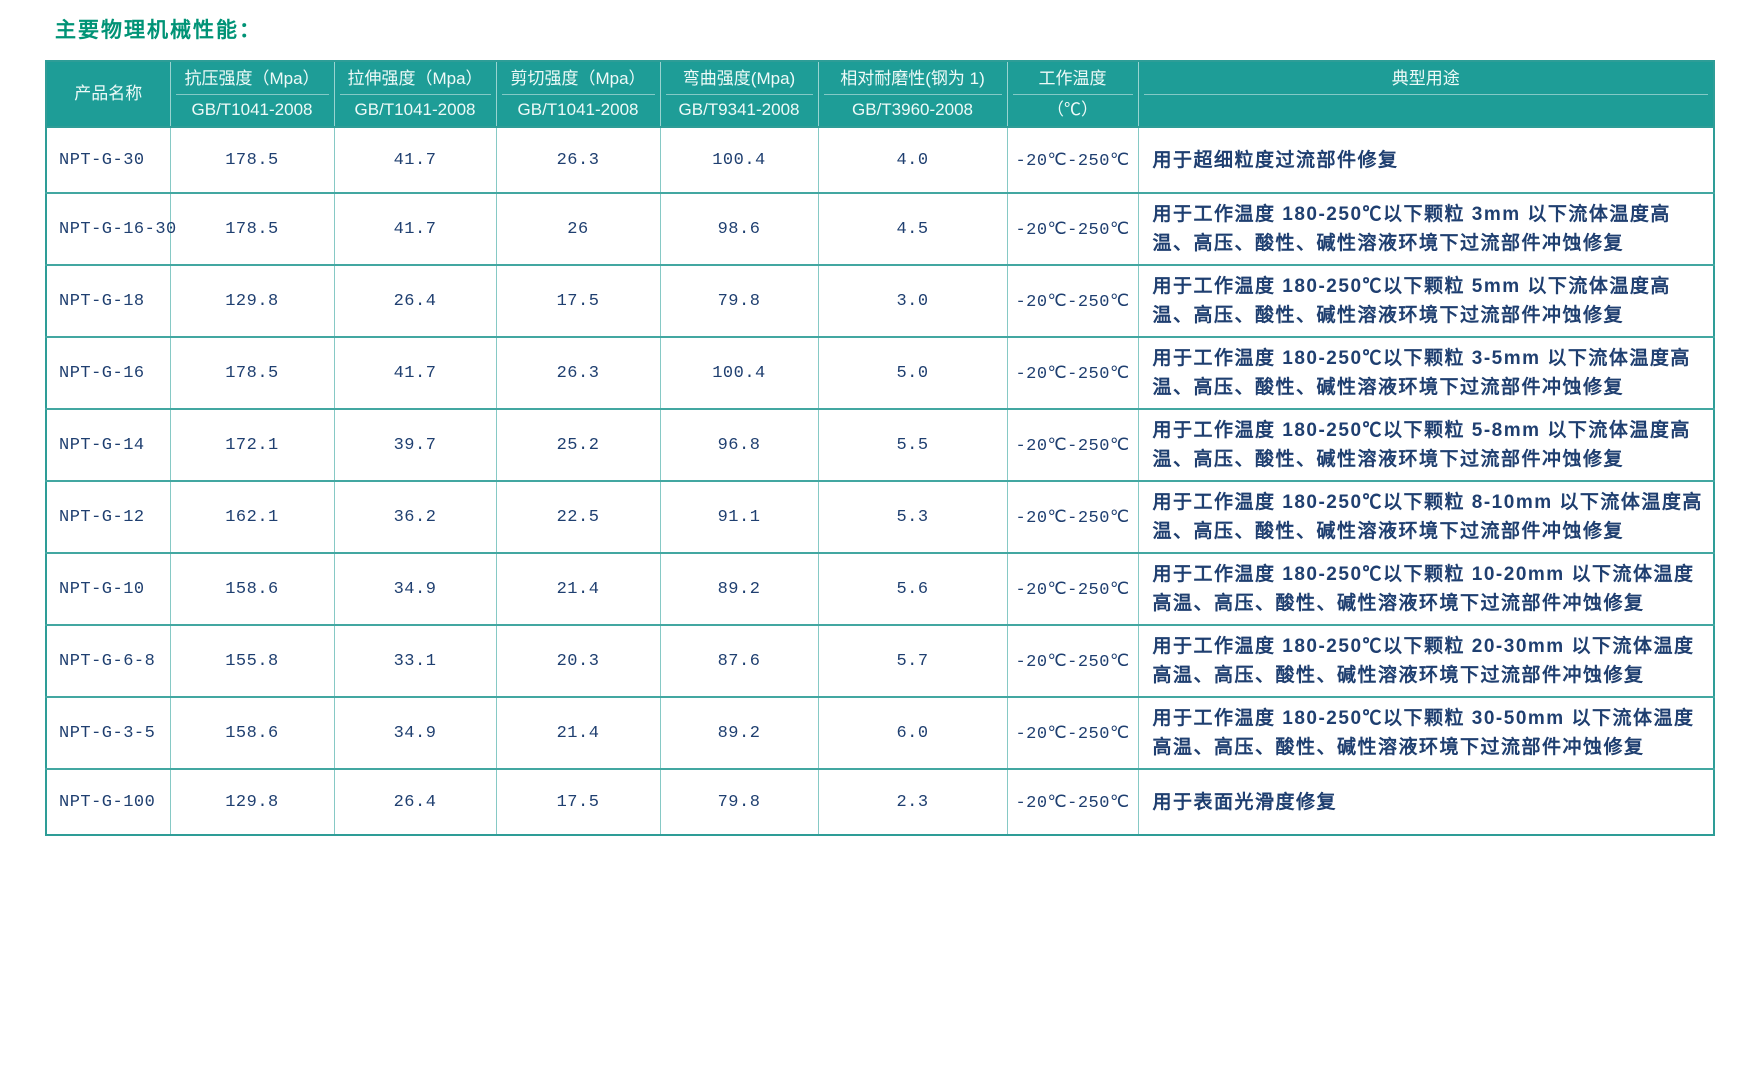  Describe the element at coordinates (739, 109) in the screenshot. I see `header-standard: GB/T9341-2008` at that location.